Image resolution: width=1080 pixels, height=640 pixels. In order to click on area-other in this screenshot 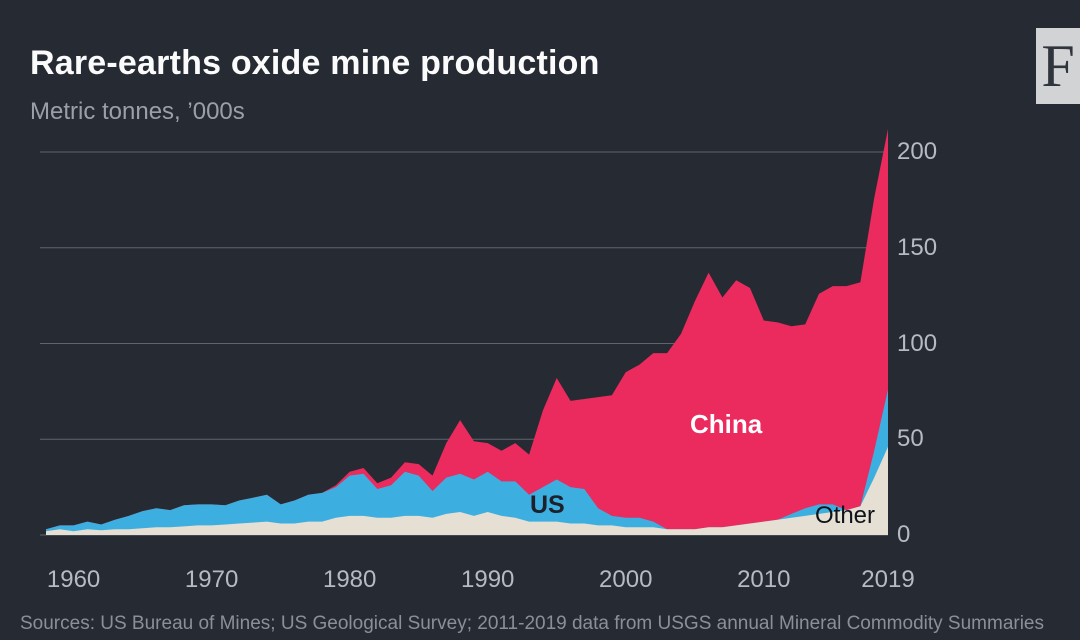, I will do `click(467, 490)`.